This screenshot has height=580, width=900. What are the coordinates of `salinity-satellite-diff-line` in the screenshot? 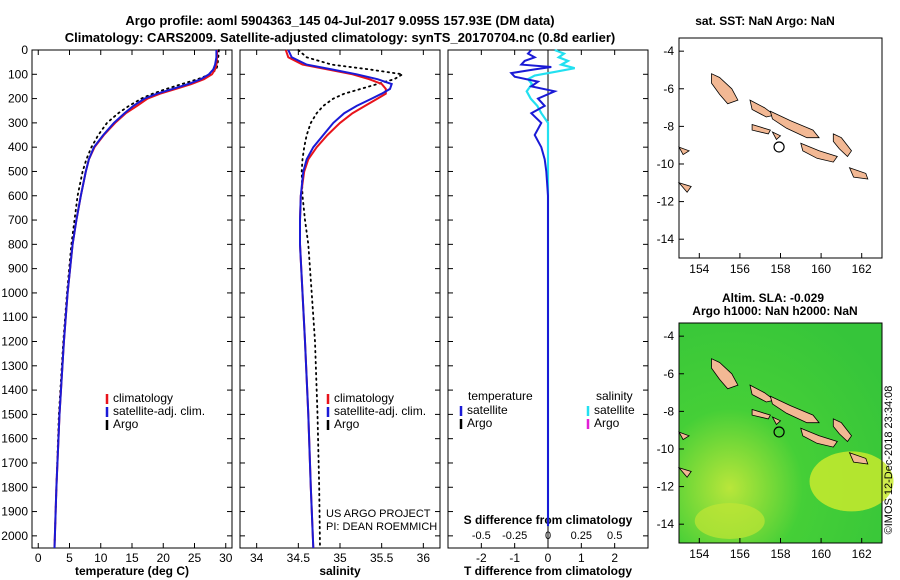 It's located at (550, 287).